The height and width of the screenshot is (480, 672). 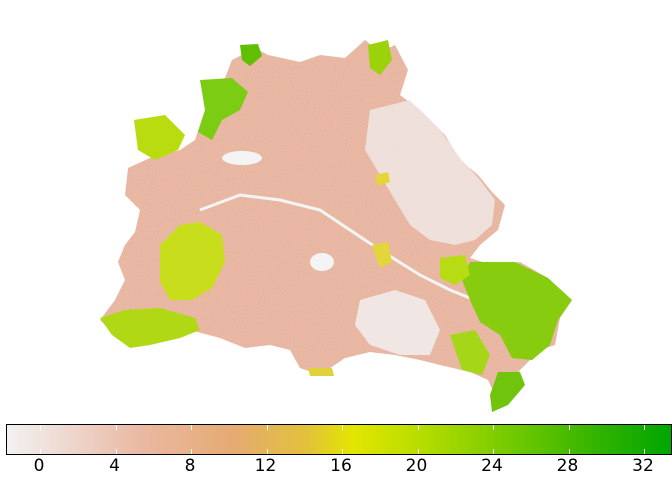 I want to click on forest-north, so click(x=251, y=55).